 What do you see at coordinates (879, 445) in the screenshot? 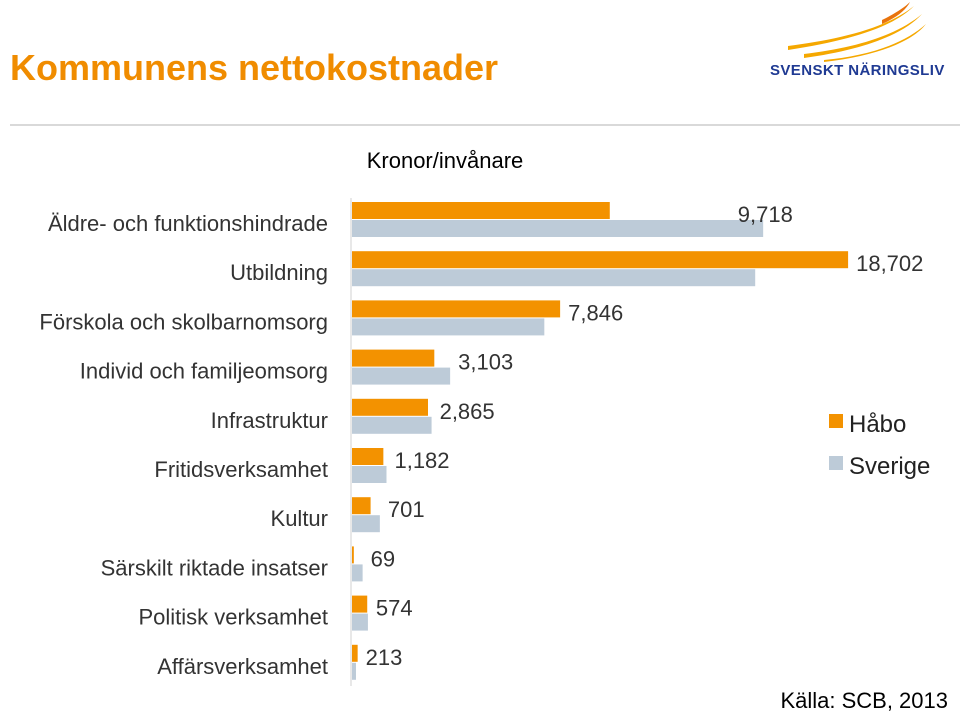
I see `legend: Håbo Sverige` at bounding box center [879, 445].